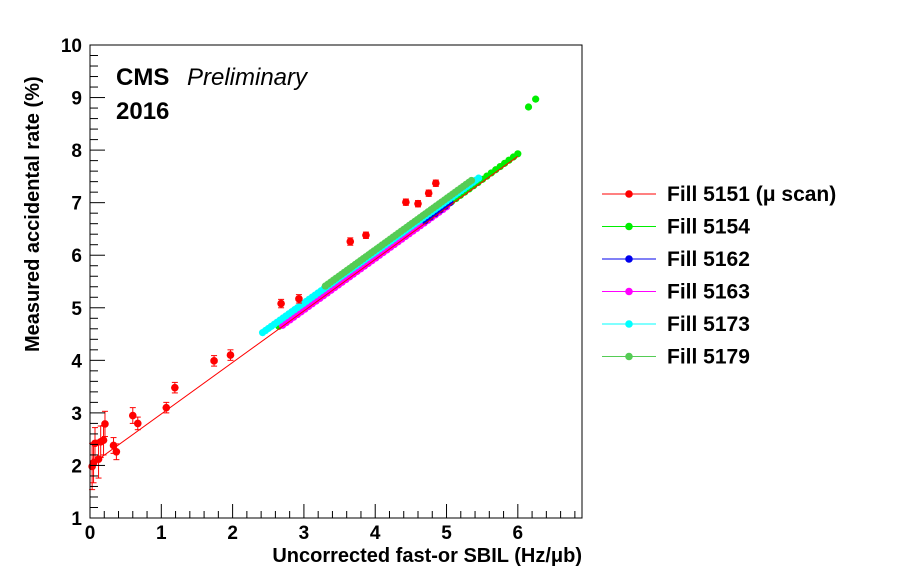 This screenshot has width=898, height=576. What do you see at coordinates (708, 357) in the screenshot?
I see `legend-label: Fill 5179` at bounding box center [708, 357].